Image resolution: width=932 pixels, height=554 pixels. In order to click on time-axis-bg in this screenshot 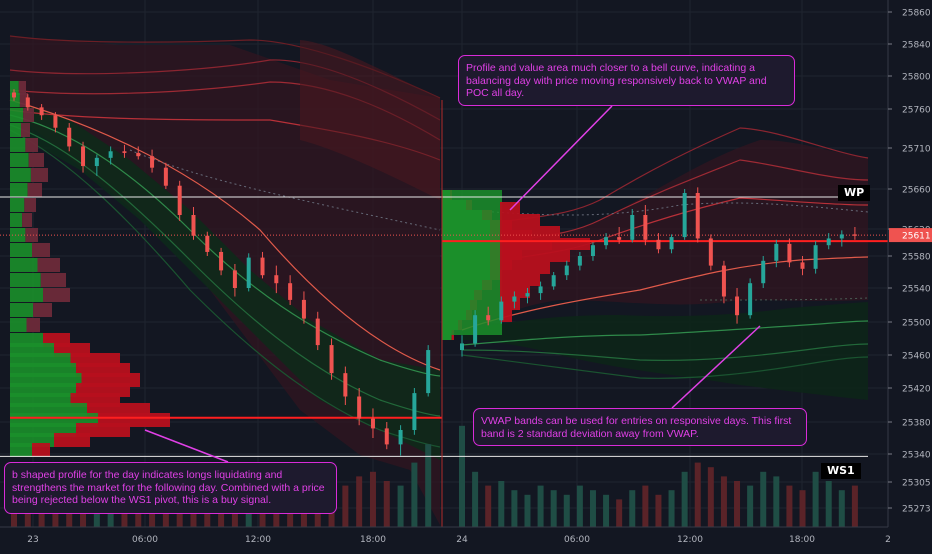, I will do `click(466, 538)`.